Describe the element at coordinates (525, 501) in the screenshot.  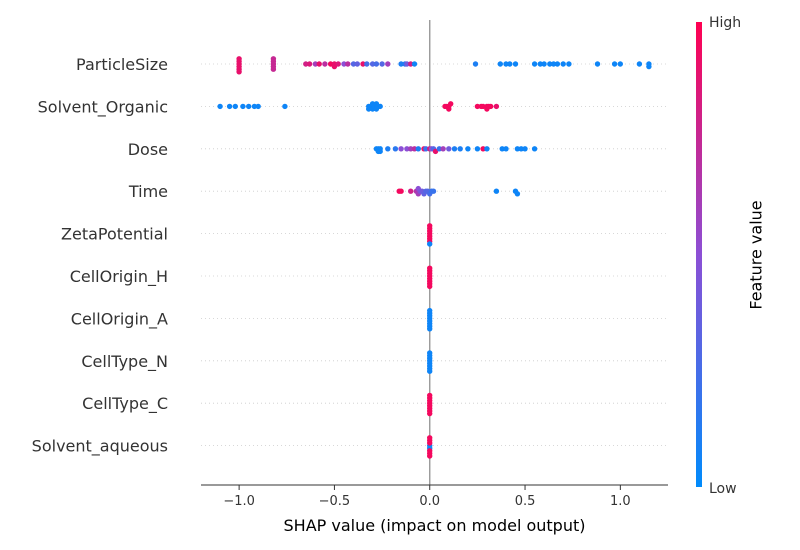
I see `x-tick-label: 0.5` at that location.